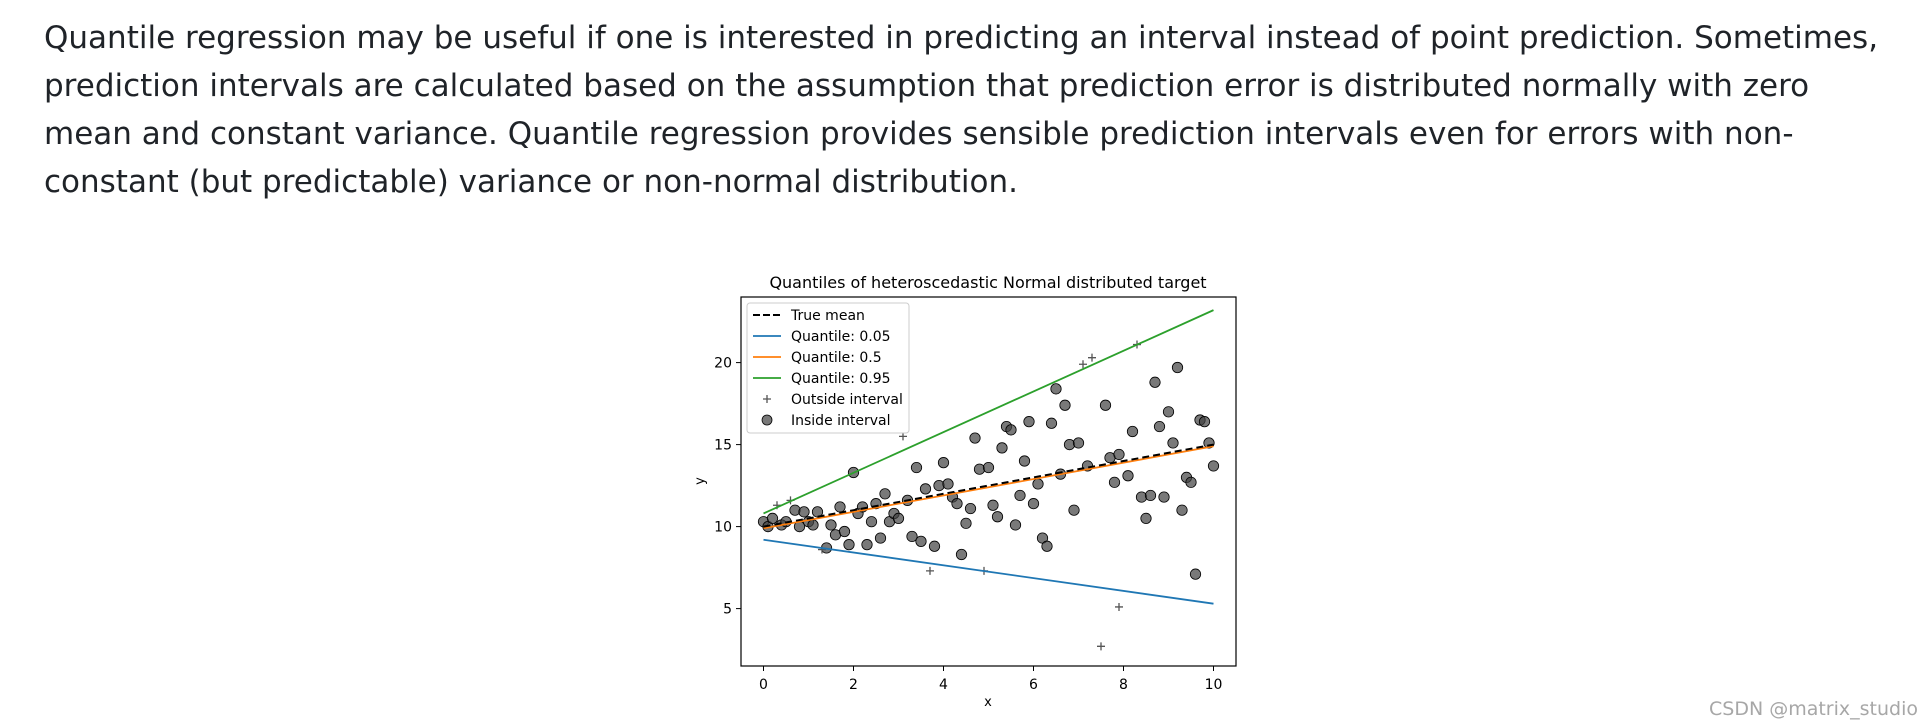  What do you see at coordinates (723, 364) in the screenshot?
I see `y-tick-label-3: 20` at bounding box center [723, 364].